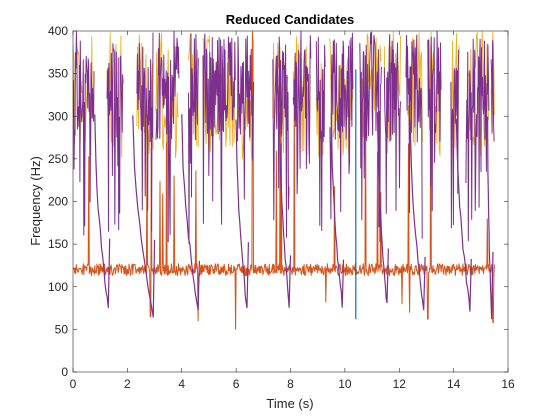  What do you see at coordinates (400, 384) in the screenshot?
I see `x-tick-label: 12` at bounding box center [400, 384].